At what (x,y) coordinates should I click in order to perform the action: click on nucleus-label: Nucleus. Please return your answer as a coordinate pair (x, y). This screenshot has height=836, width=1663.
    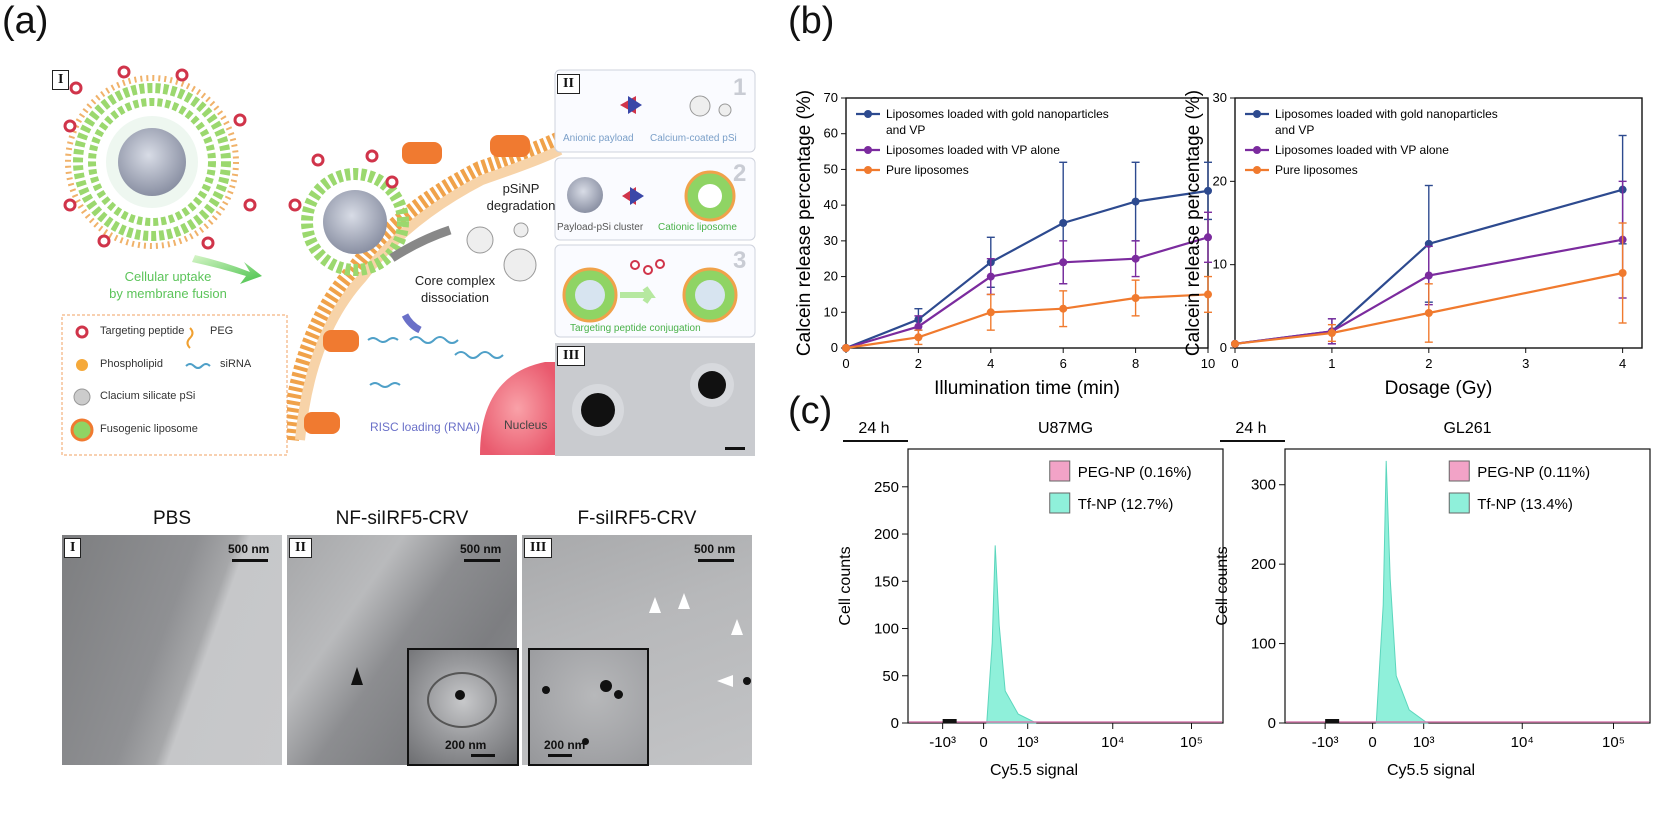
    Looking at the image, I should click on (526, 425).